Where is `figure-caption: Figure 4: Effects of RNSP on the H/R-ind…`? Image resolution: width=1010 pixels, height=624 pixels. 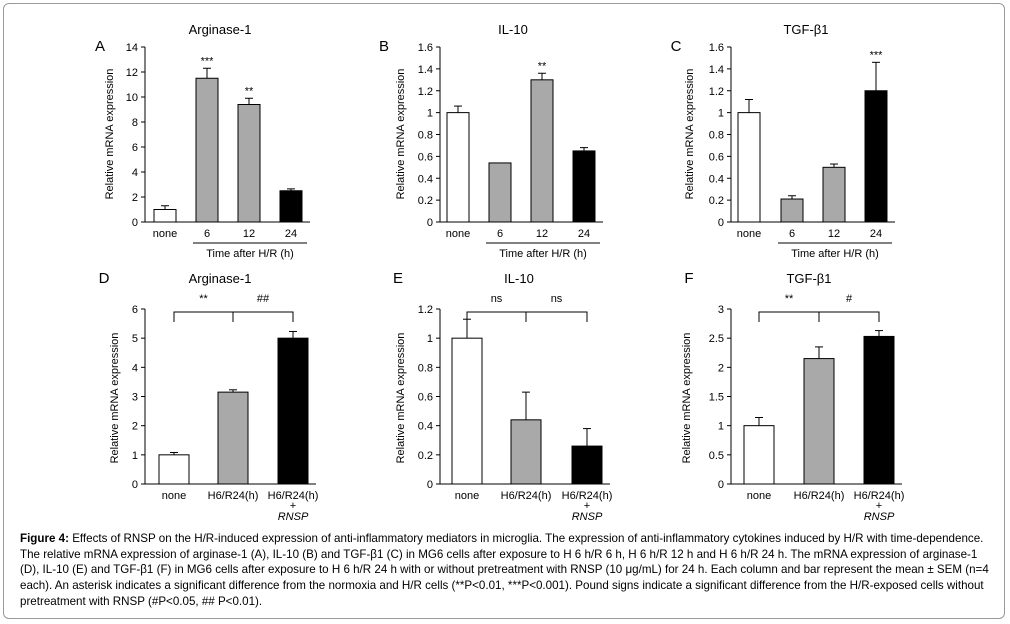 figure-caption: Figure 4: Effects of RNSP on the H/R-ind… is located at coordinates (507, 570).